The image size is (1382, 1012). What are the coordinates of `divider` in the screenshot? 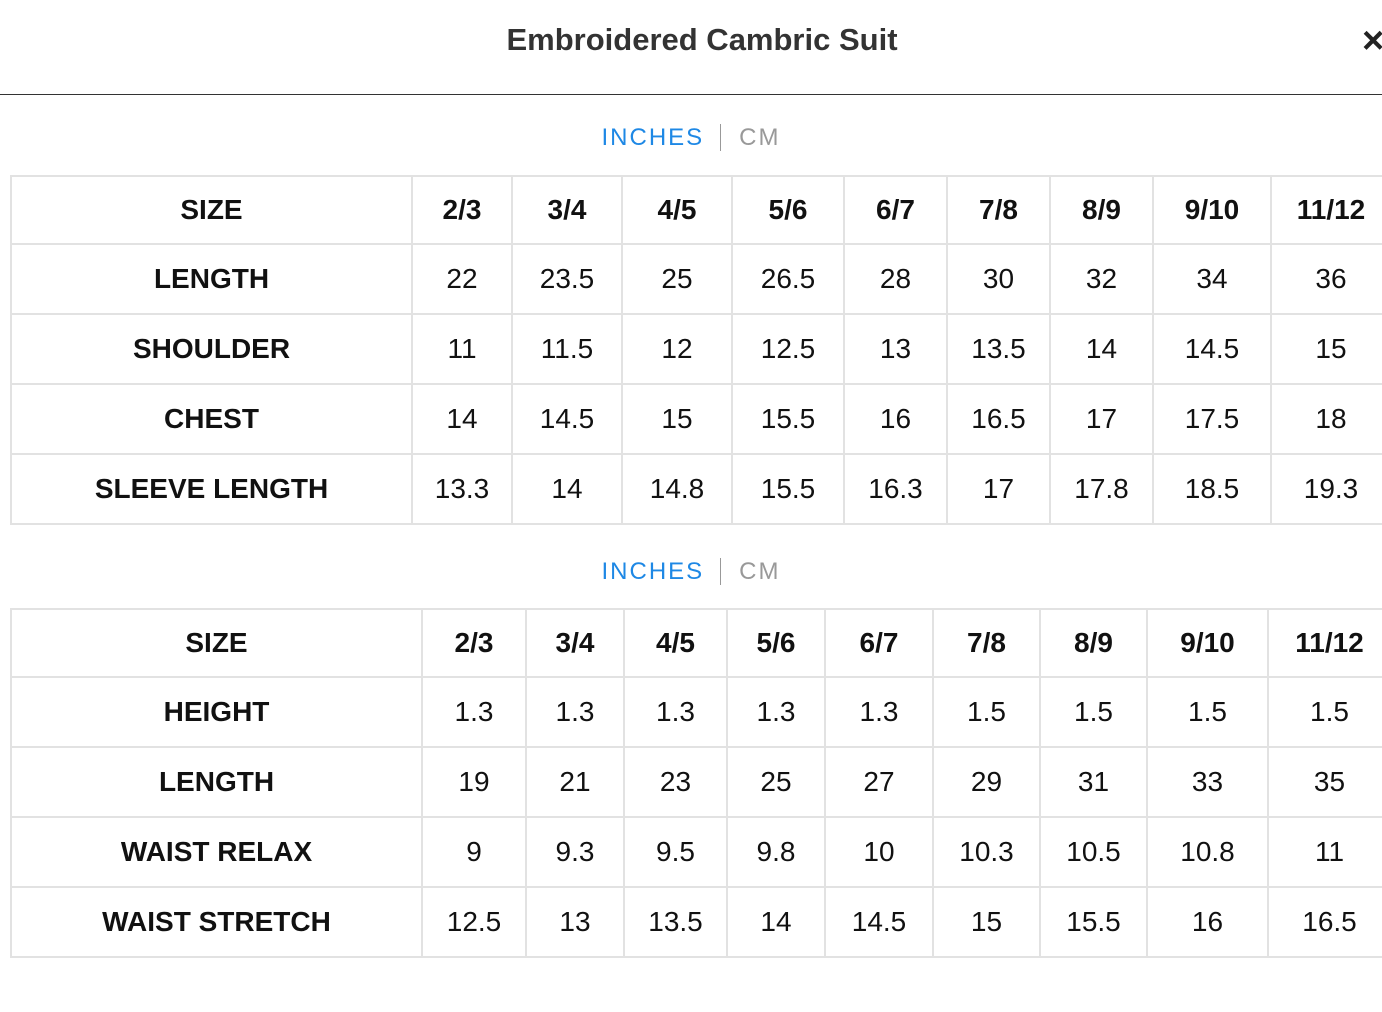 It's located at (691, 94).